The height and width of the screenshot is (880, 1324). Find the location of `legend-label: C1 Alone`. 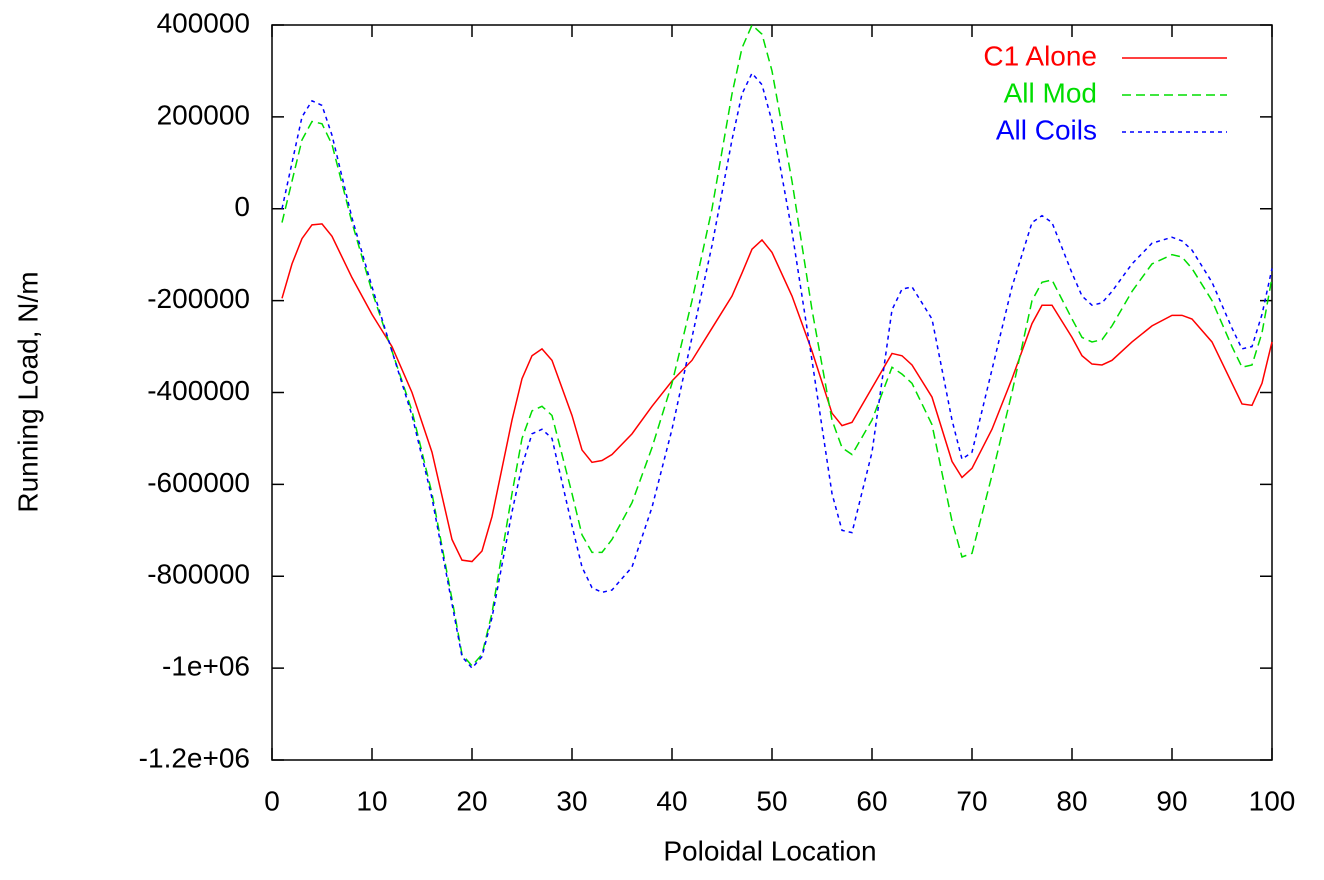

legend-label: C1 Alone is located at coordinates (1040, 55).